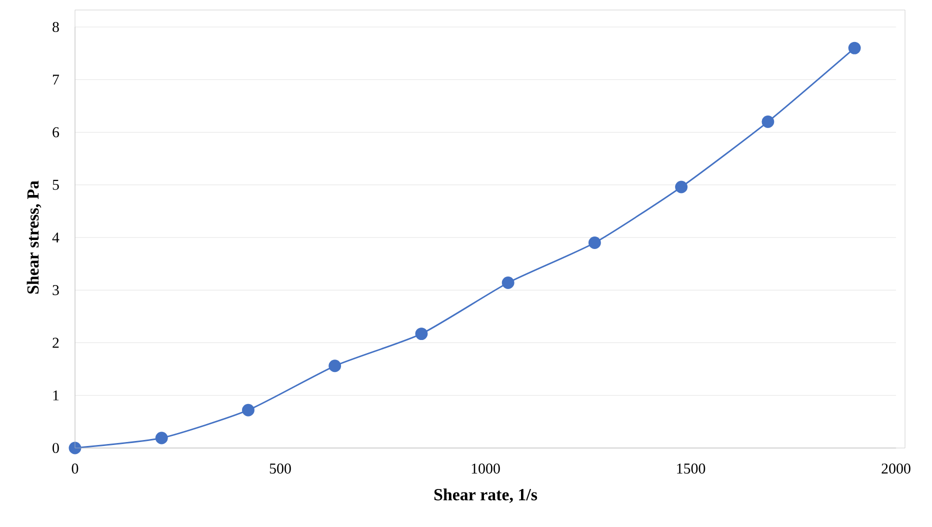 The height and width of the screenshot is (527, 932). What do you see at coordinates (56, 237) in the screenshot?
I see `y-tick-label: 4` at bounding box center [56, 237].